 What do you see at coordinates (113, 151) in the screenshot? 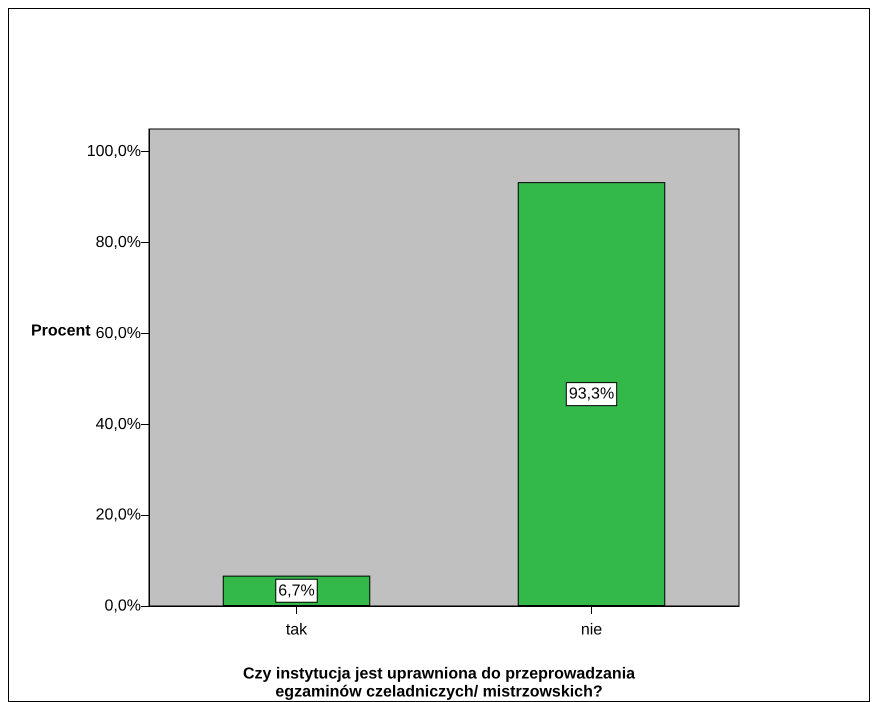
I see `y-tick-label: 100,0%` at bounding box center [113, 151].